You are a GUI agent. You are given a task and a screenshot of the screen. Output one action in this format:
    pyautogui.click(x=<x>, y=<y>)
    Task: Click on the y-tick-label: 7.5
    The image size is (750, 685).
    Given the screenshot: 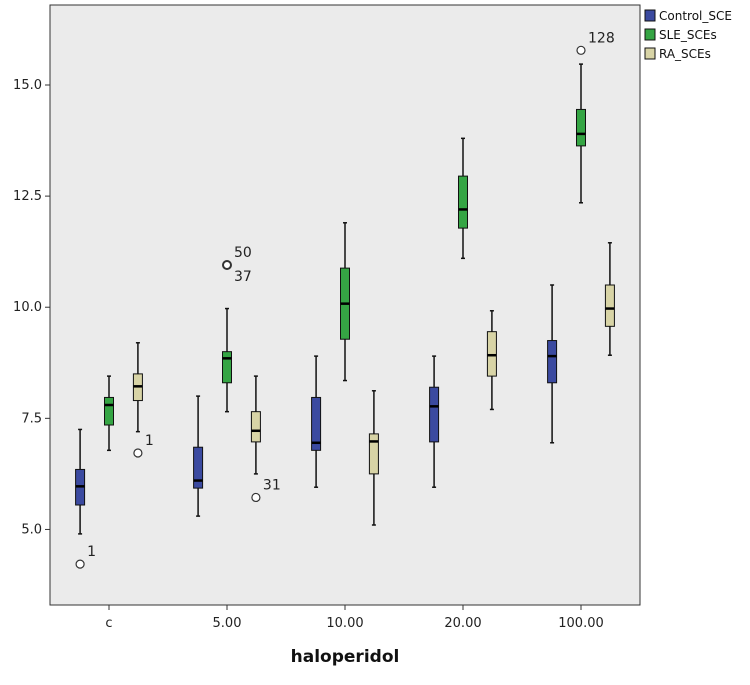 What is the action you would take?
    pyautogui.click(x=31, y=418)
    